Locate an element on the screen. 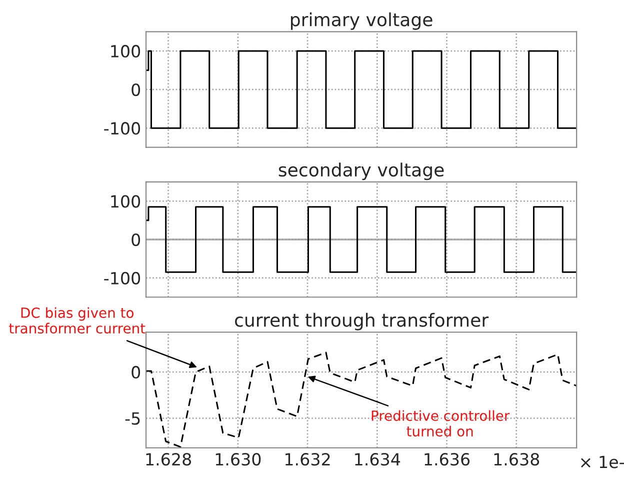 The height and width of the screenshot is (480, 624). annotation: DC bias given to transformer current is located at coordinates (77, 320).